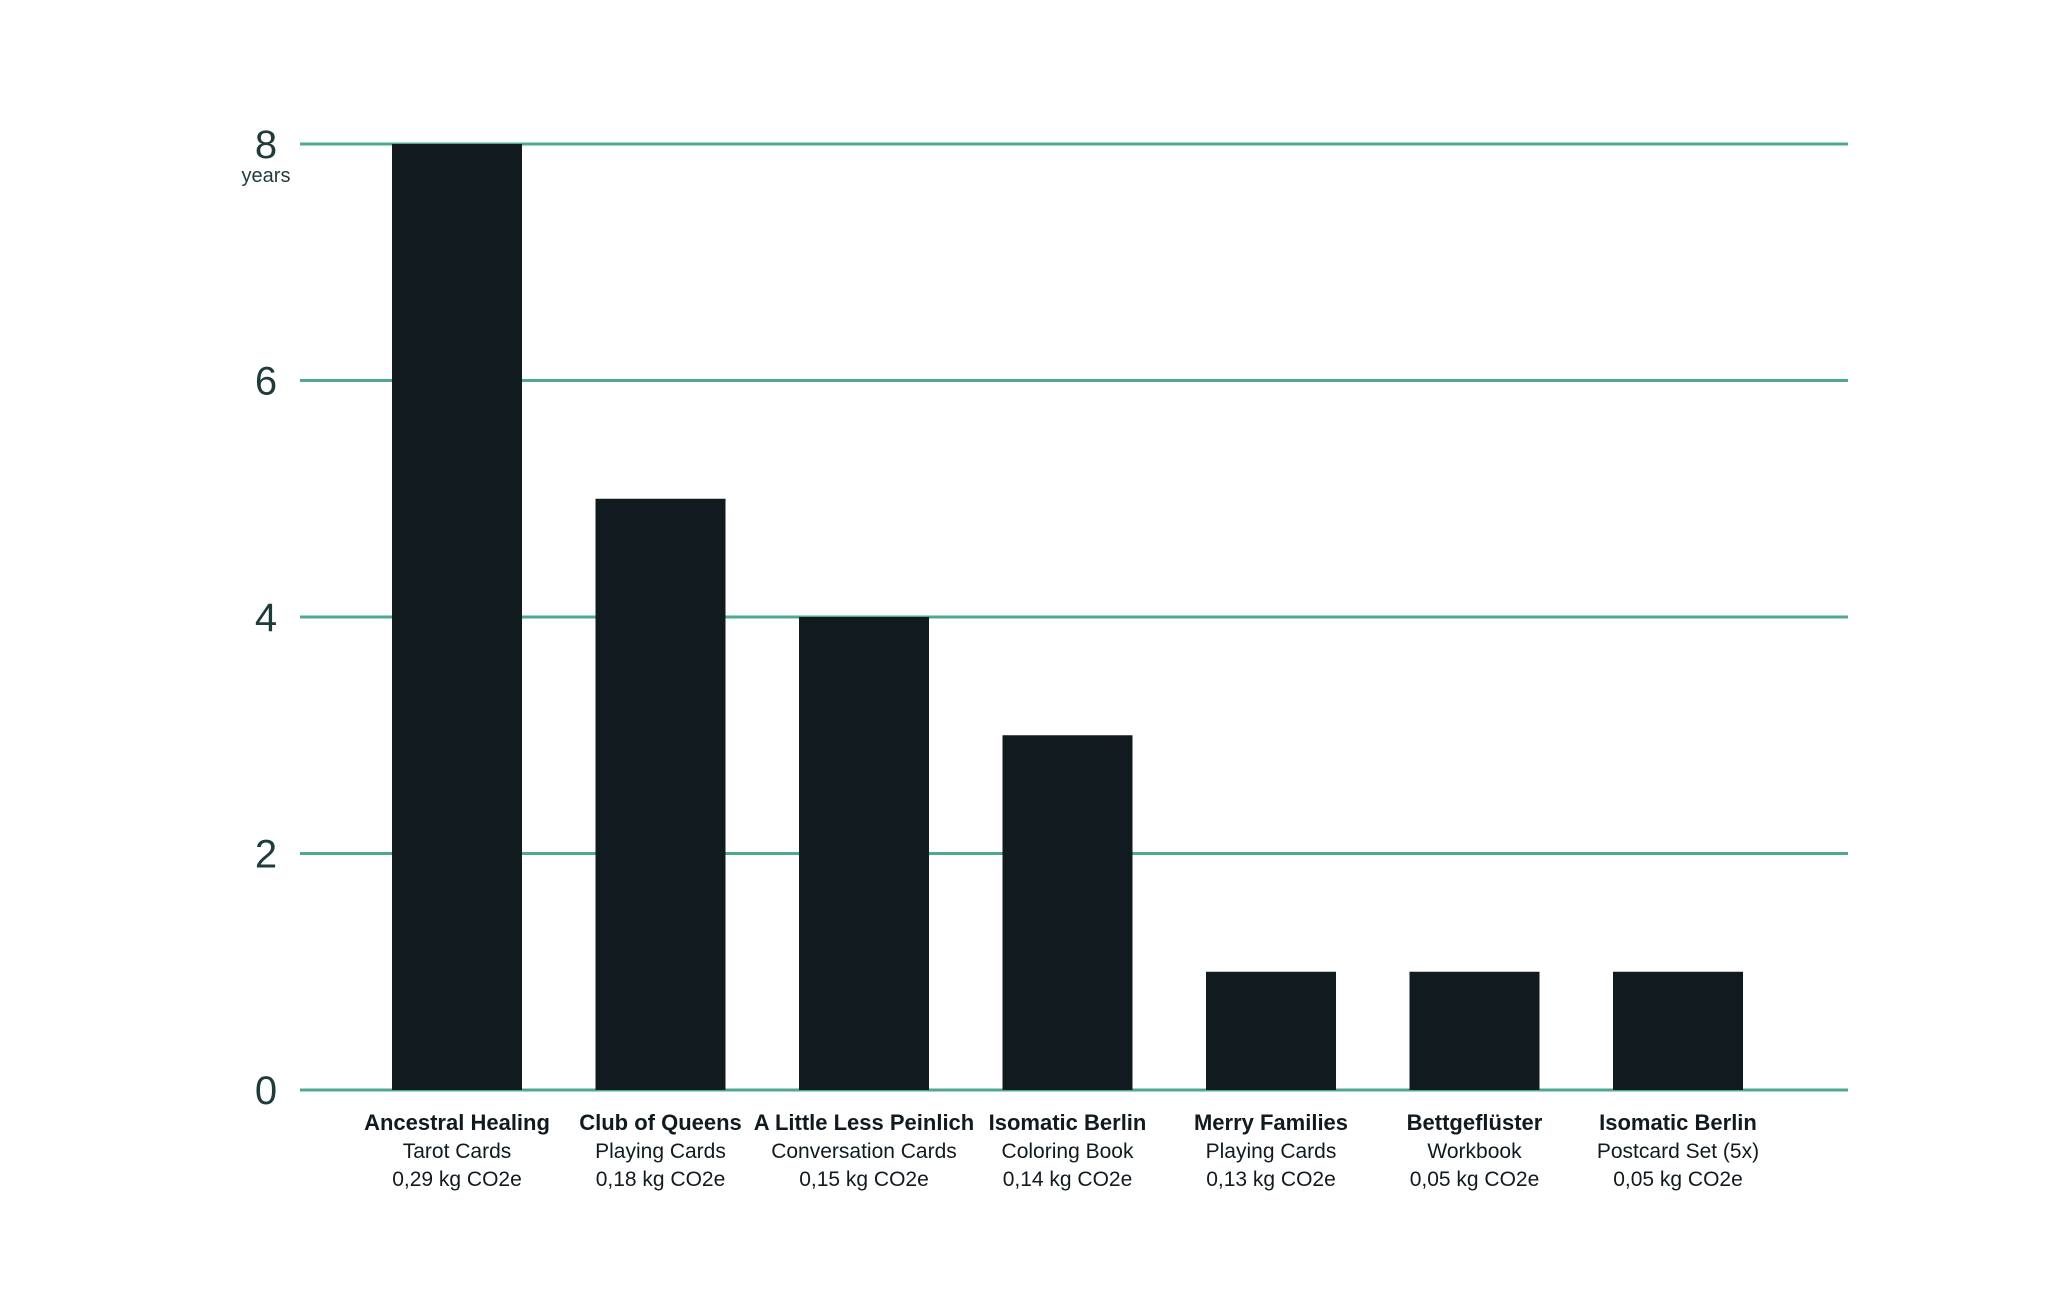 This screenshot has height=1309, width=2048. I want to click on y-tick-label: 0, so click(266, 1091).